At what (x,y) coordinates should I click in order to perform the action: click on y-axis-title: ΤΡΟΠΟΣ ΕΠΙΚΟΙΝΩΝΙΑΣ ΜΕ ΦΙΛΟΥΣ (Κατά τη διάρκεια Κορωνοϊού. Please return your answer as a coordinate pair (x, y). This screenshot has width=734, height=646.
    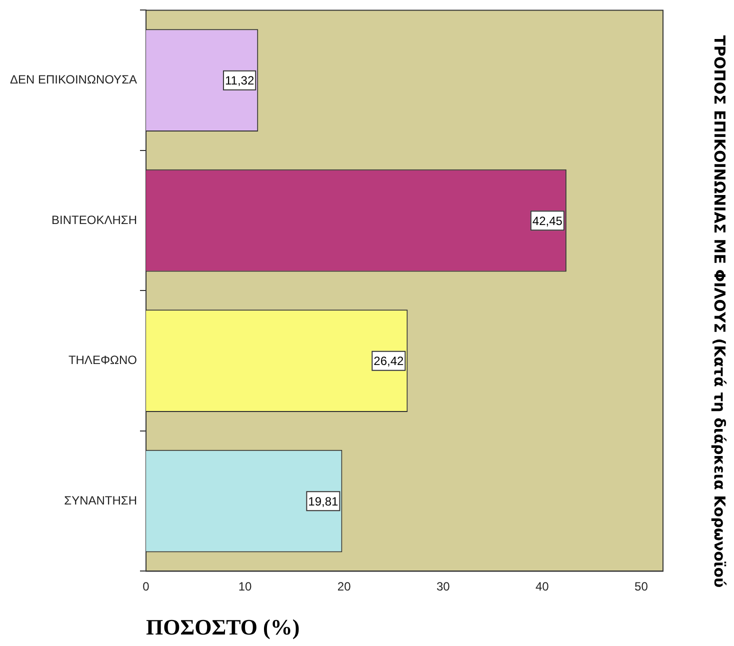
    Looking at the image, I should click on (719, 311).